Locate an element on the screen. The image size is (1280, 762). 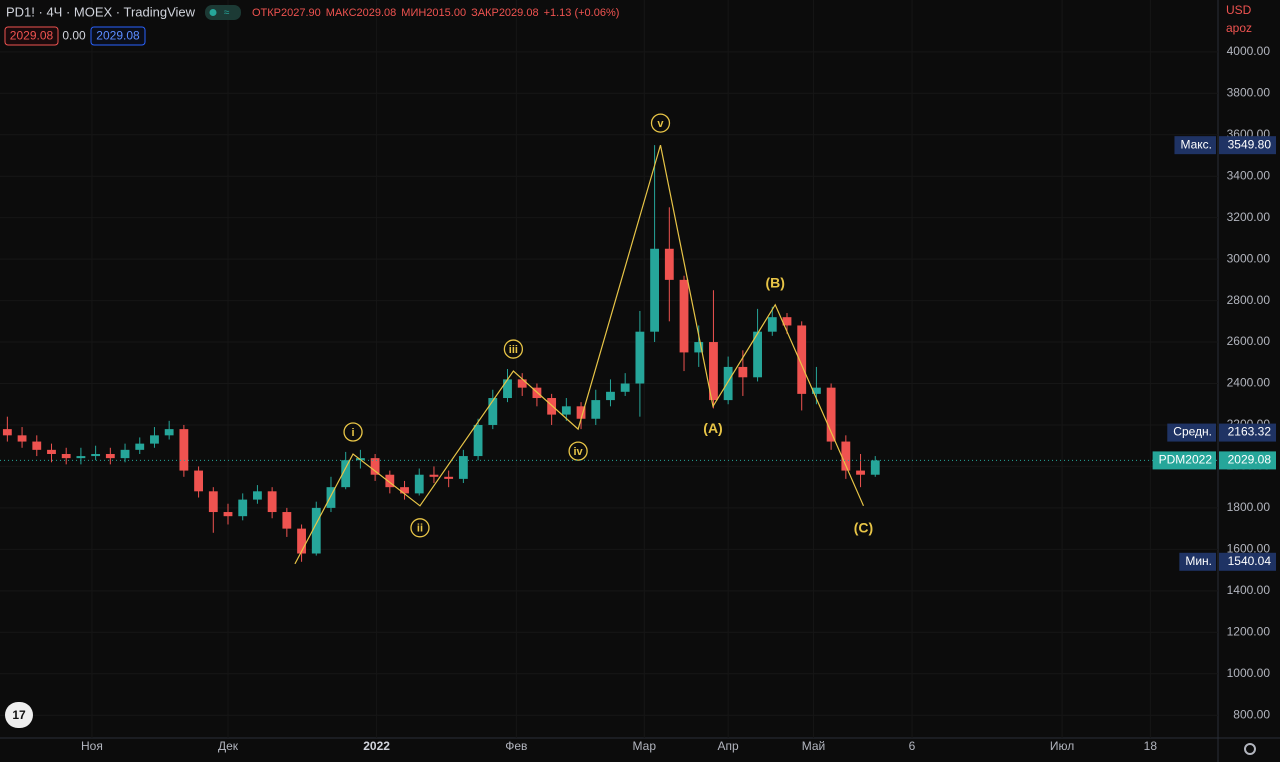
x-tick-label: Дек is located at coordinates (228, 746).